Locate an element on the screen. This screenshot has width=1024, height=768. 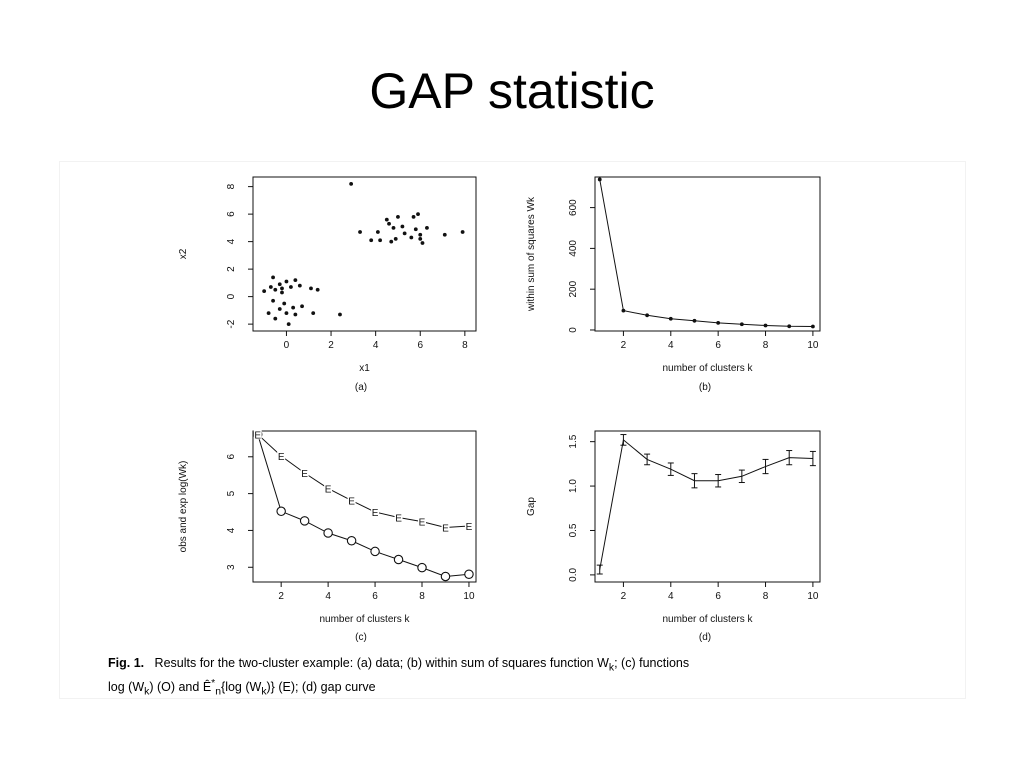
chart-c-ytick-label: 5 is located at coordinates (231, 493).